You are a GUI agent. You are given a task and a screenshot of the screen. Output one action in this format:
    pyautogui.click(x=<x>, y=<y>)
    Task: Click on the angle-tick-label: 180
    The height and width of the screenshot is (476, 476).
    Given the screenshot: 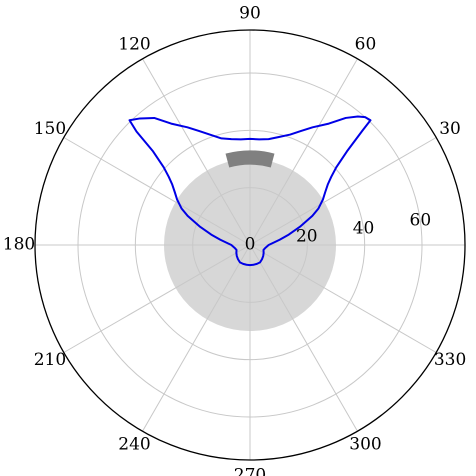 What is the action you would take?
    pyautogui.click(x=19, y=245)
    